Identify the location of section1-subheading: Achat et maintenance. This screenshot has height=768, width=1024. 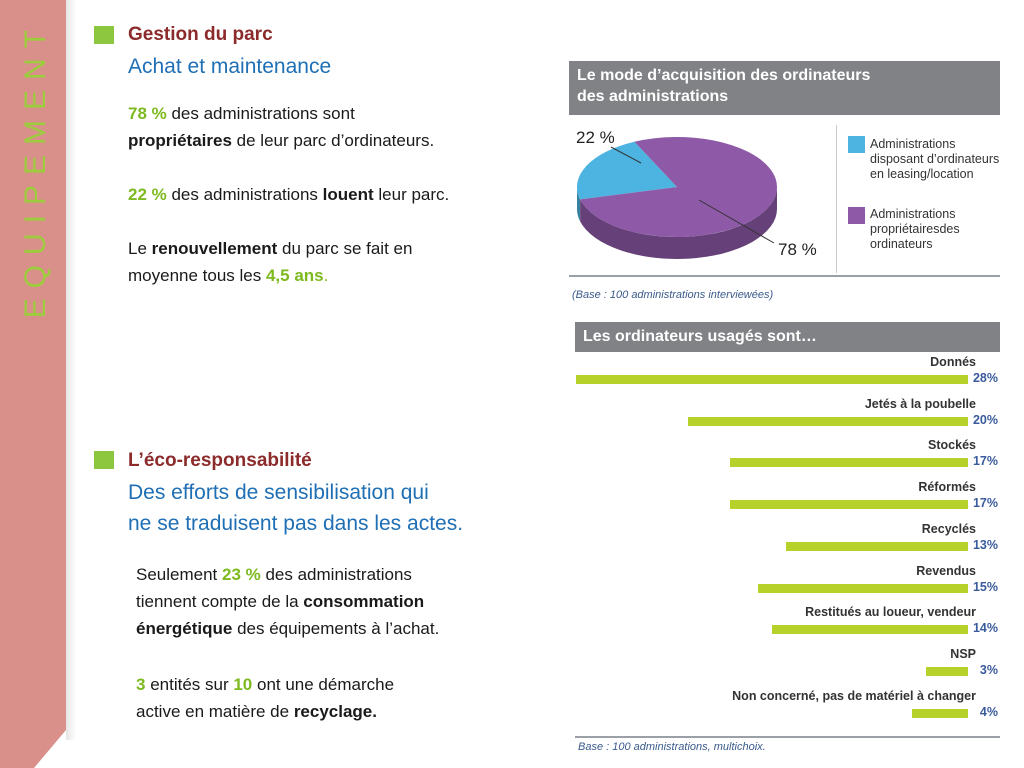
(230, 66).